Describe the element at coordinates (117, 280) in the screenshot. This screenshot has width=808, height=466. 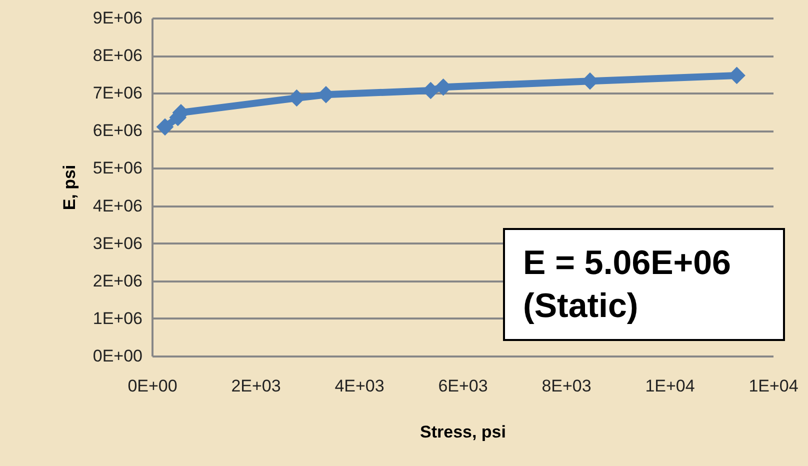
I see `y-tick-label: 2E+06` at that location.